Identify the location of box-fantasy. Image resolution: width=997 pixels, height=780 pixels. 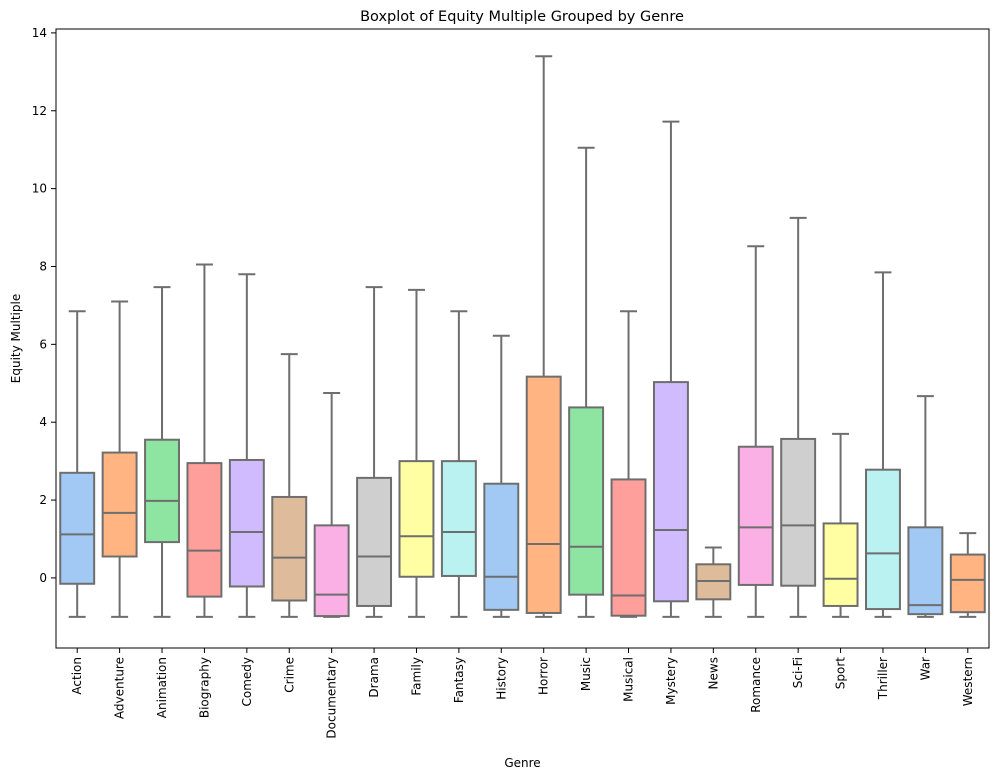
(458, 464).